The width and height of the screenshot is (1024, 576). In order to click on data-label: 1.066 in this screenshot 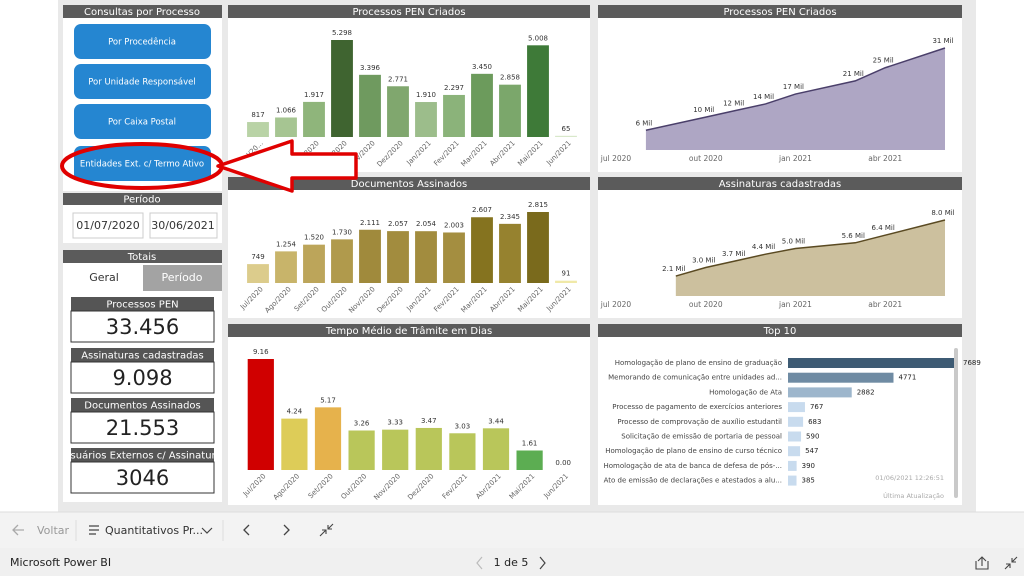, I will do `click(286, 110)`.